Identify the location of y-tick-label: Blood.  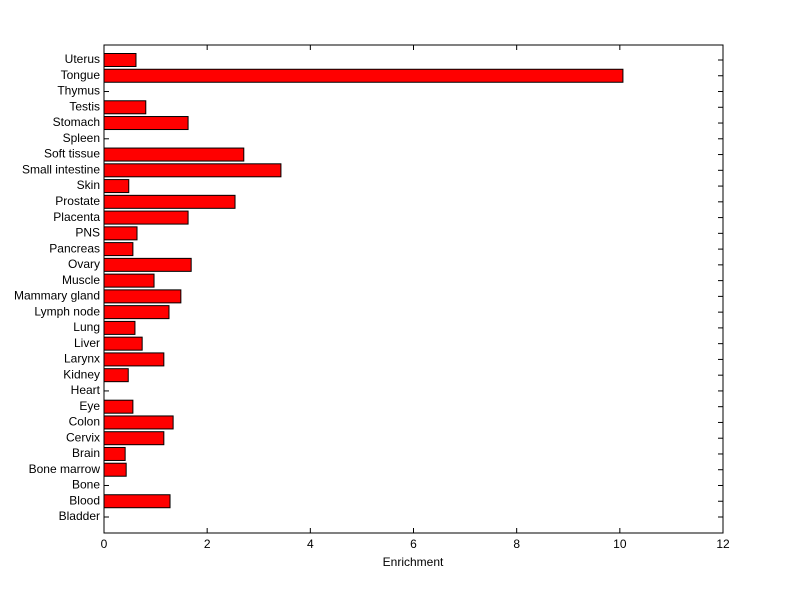
(84, 500).